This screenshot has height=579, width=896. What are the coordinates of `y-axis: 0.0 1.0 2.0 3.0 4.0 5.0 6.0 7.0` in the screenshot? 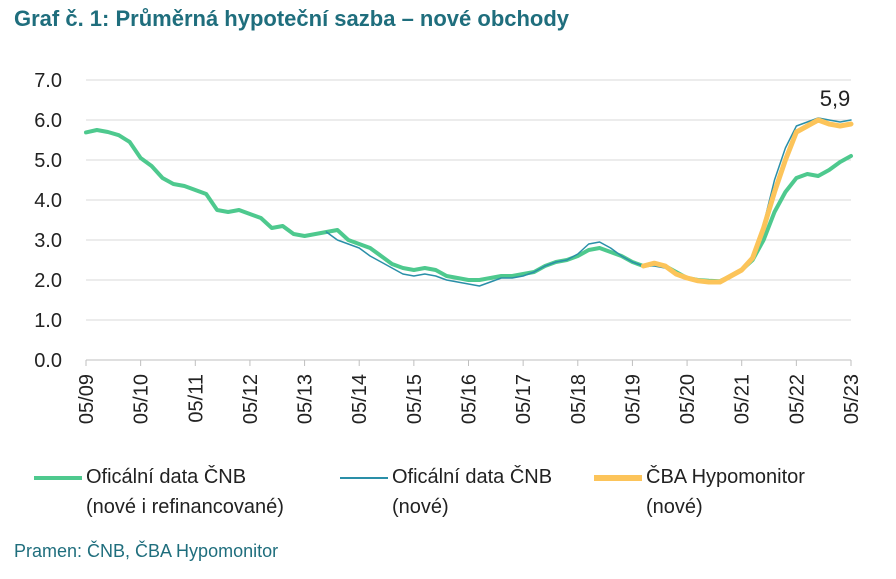 It's located at (48, 221).